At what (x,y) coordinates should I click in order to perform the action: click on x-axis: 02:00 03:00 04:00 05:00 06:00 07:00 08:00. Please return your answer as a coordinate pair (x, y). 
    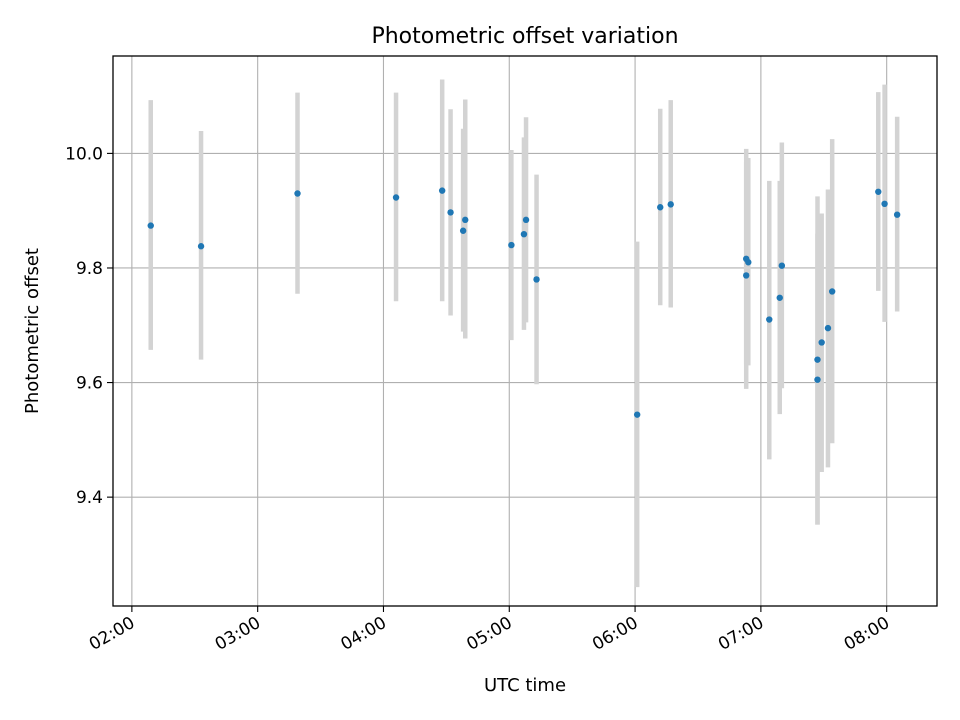
    Looking at the image, I should click on (489, 630).